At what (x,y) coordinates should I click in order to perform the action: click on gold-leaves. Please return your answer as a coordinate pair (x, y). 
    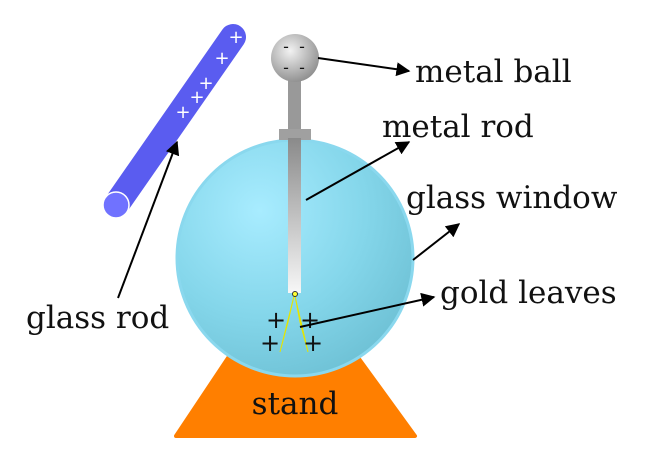
    Looking at the image, I should click on (294, 322).